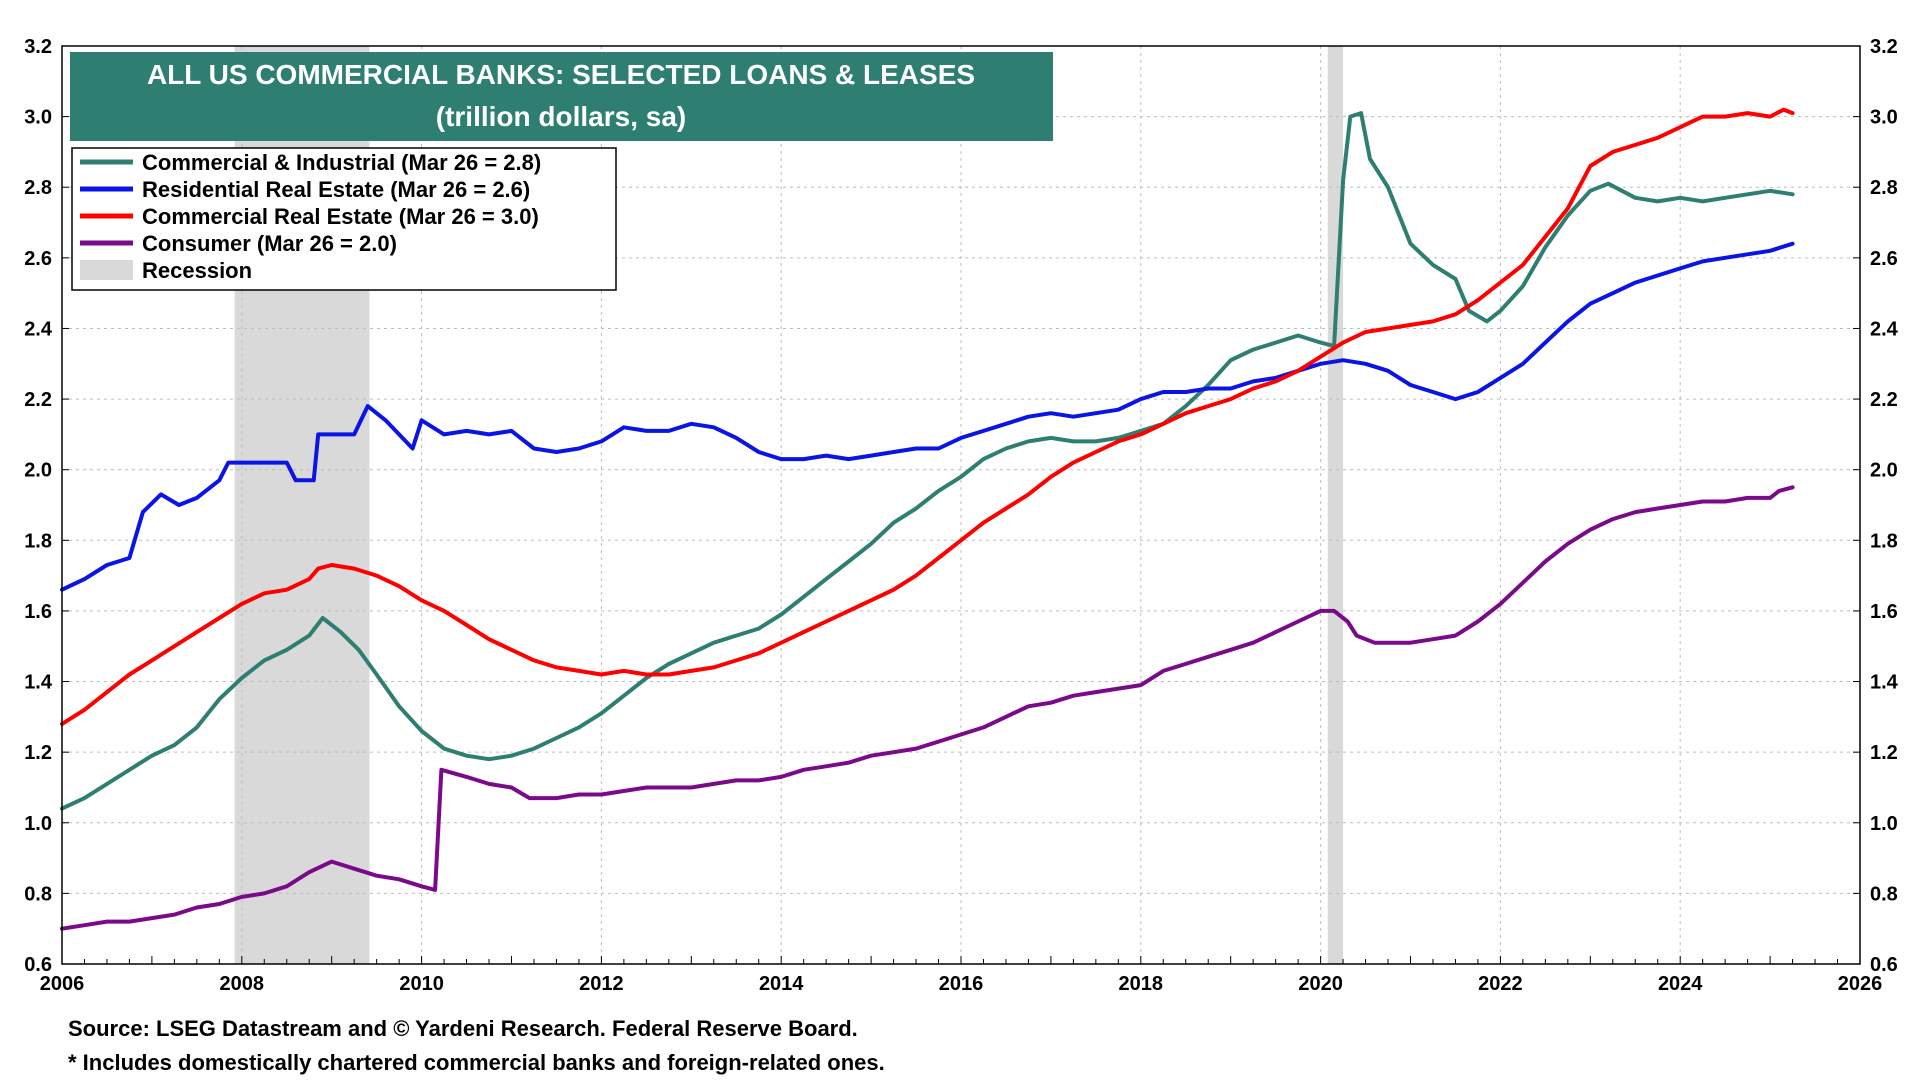  Describe the element at coordinates (1884, 753) in the screenshot. I see `y-tick-label-right: 1.2` at that location.